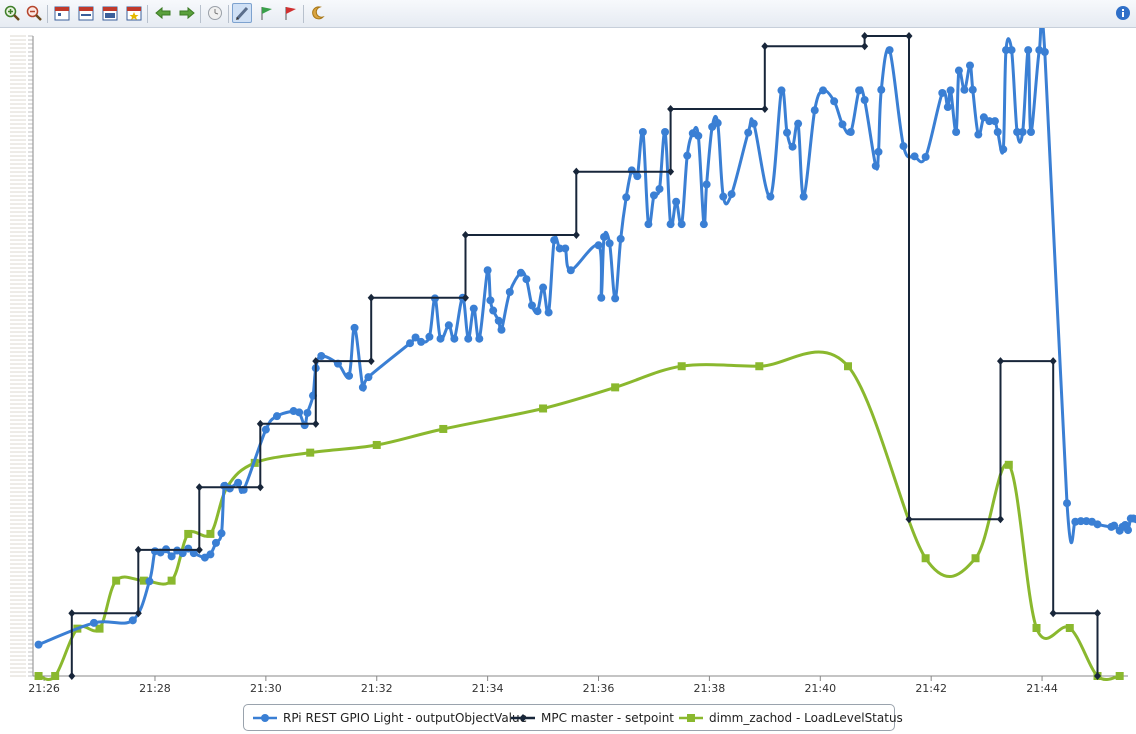 The image size is (1136, 734). I want to click on x-tick-label: 21:44, so click(1042, 688).